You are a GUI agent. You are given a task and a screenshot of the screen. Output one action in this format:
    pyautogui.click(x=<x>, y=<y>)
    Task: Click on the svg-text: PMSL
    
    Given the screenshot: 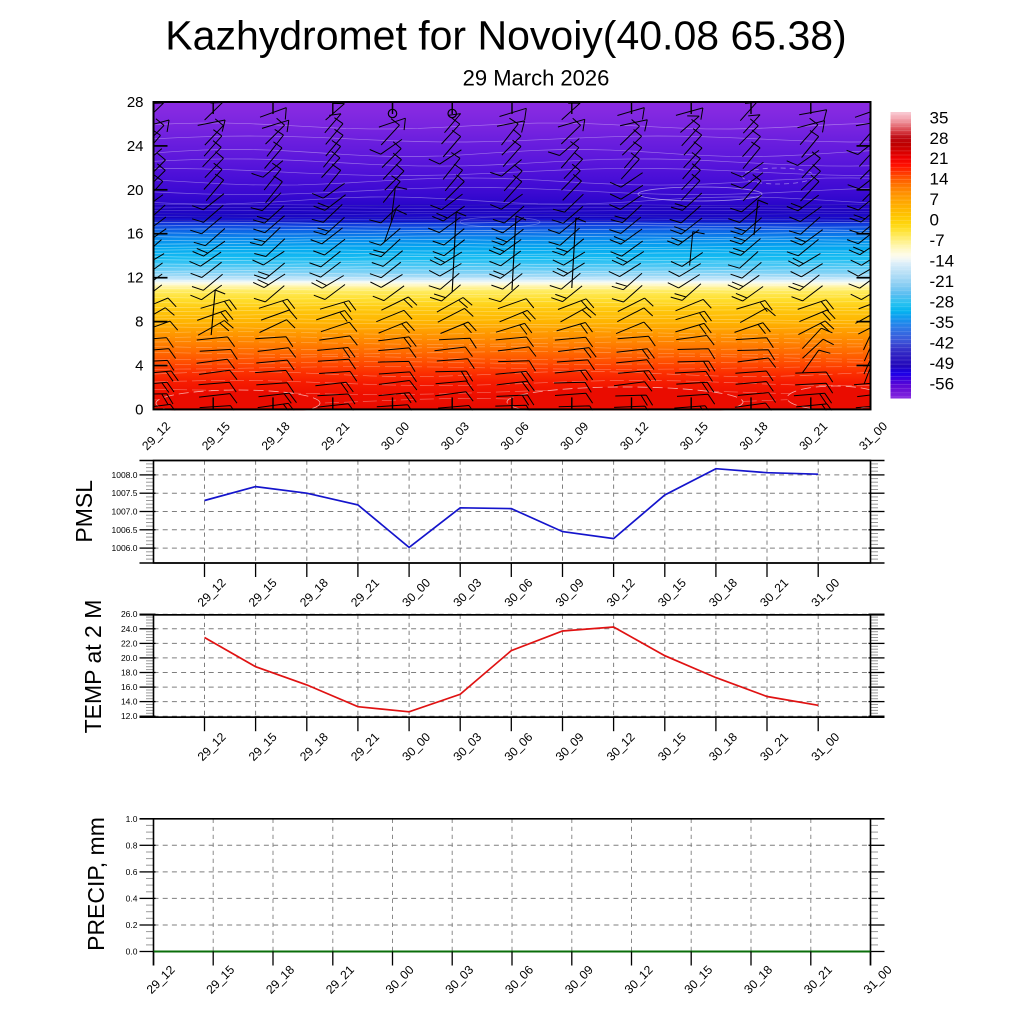 What is the action you would take?
    pyautogui.click(x=84, y=511)
    